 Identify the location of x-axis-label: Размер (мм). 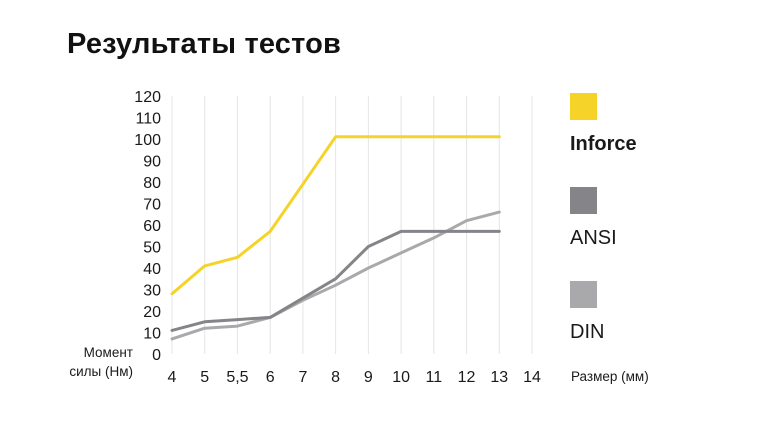
(610, 376).